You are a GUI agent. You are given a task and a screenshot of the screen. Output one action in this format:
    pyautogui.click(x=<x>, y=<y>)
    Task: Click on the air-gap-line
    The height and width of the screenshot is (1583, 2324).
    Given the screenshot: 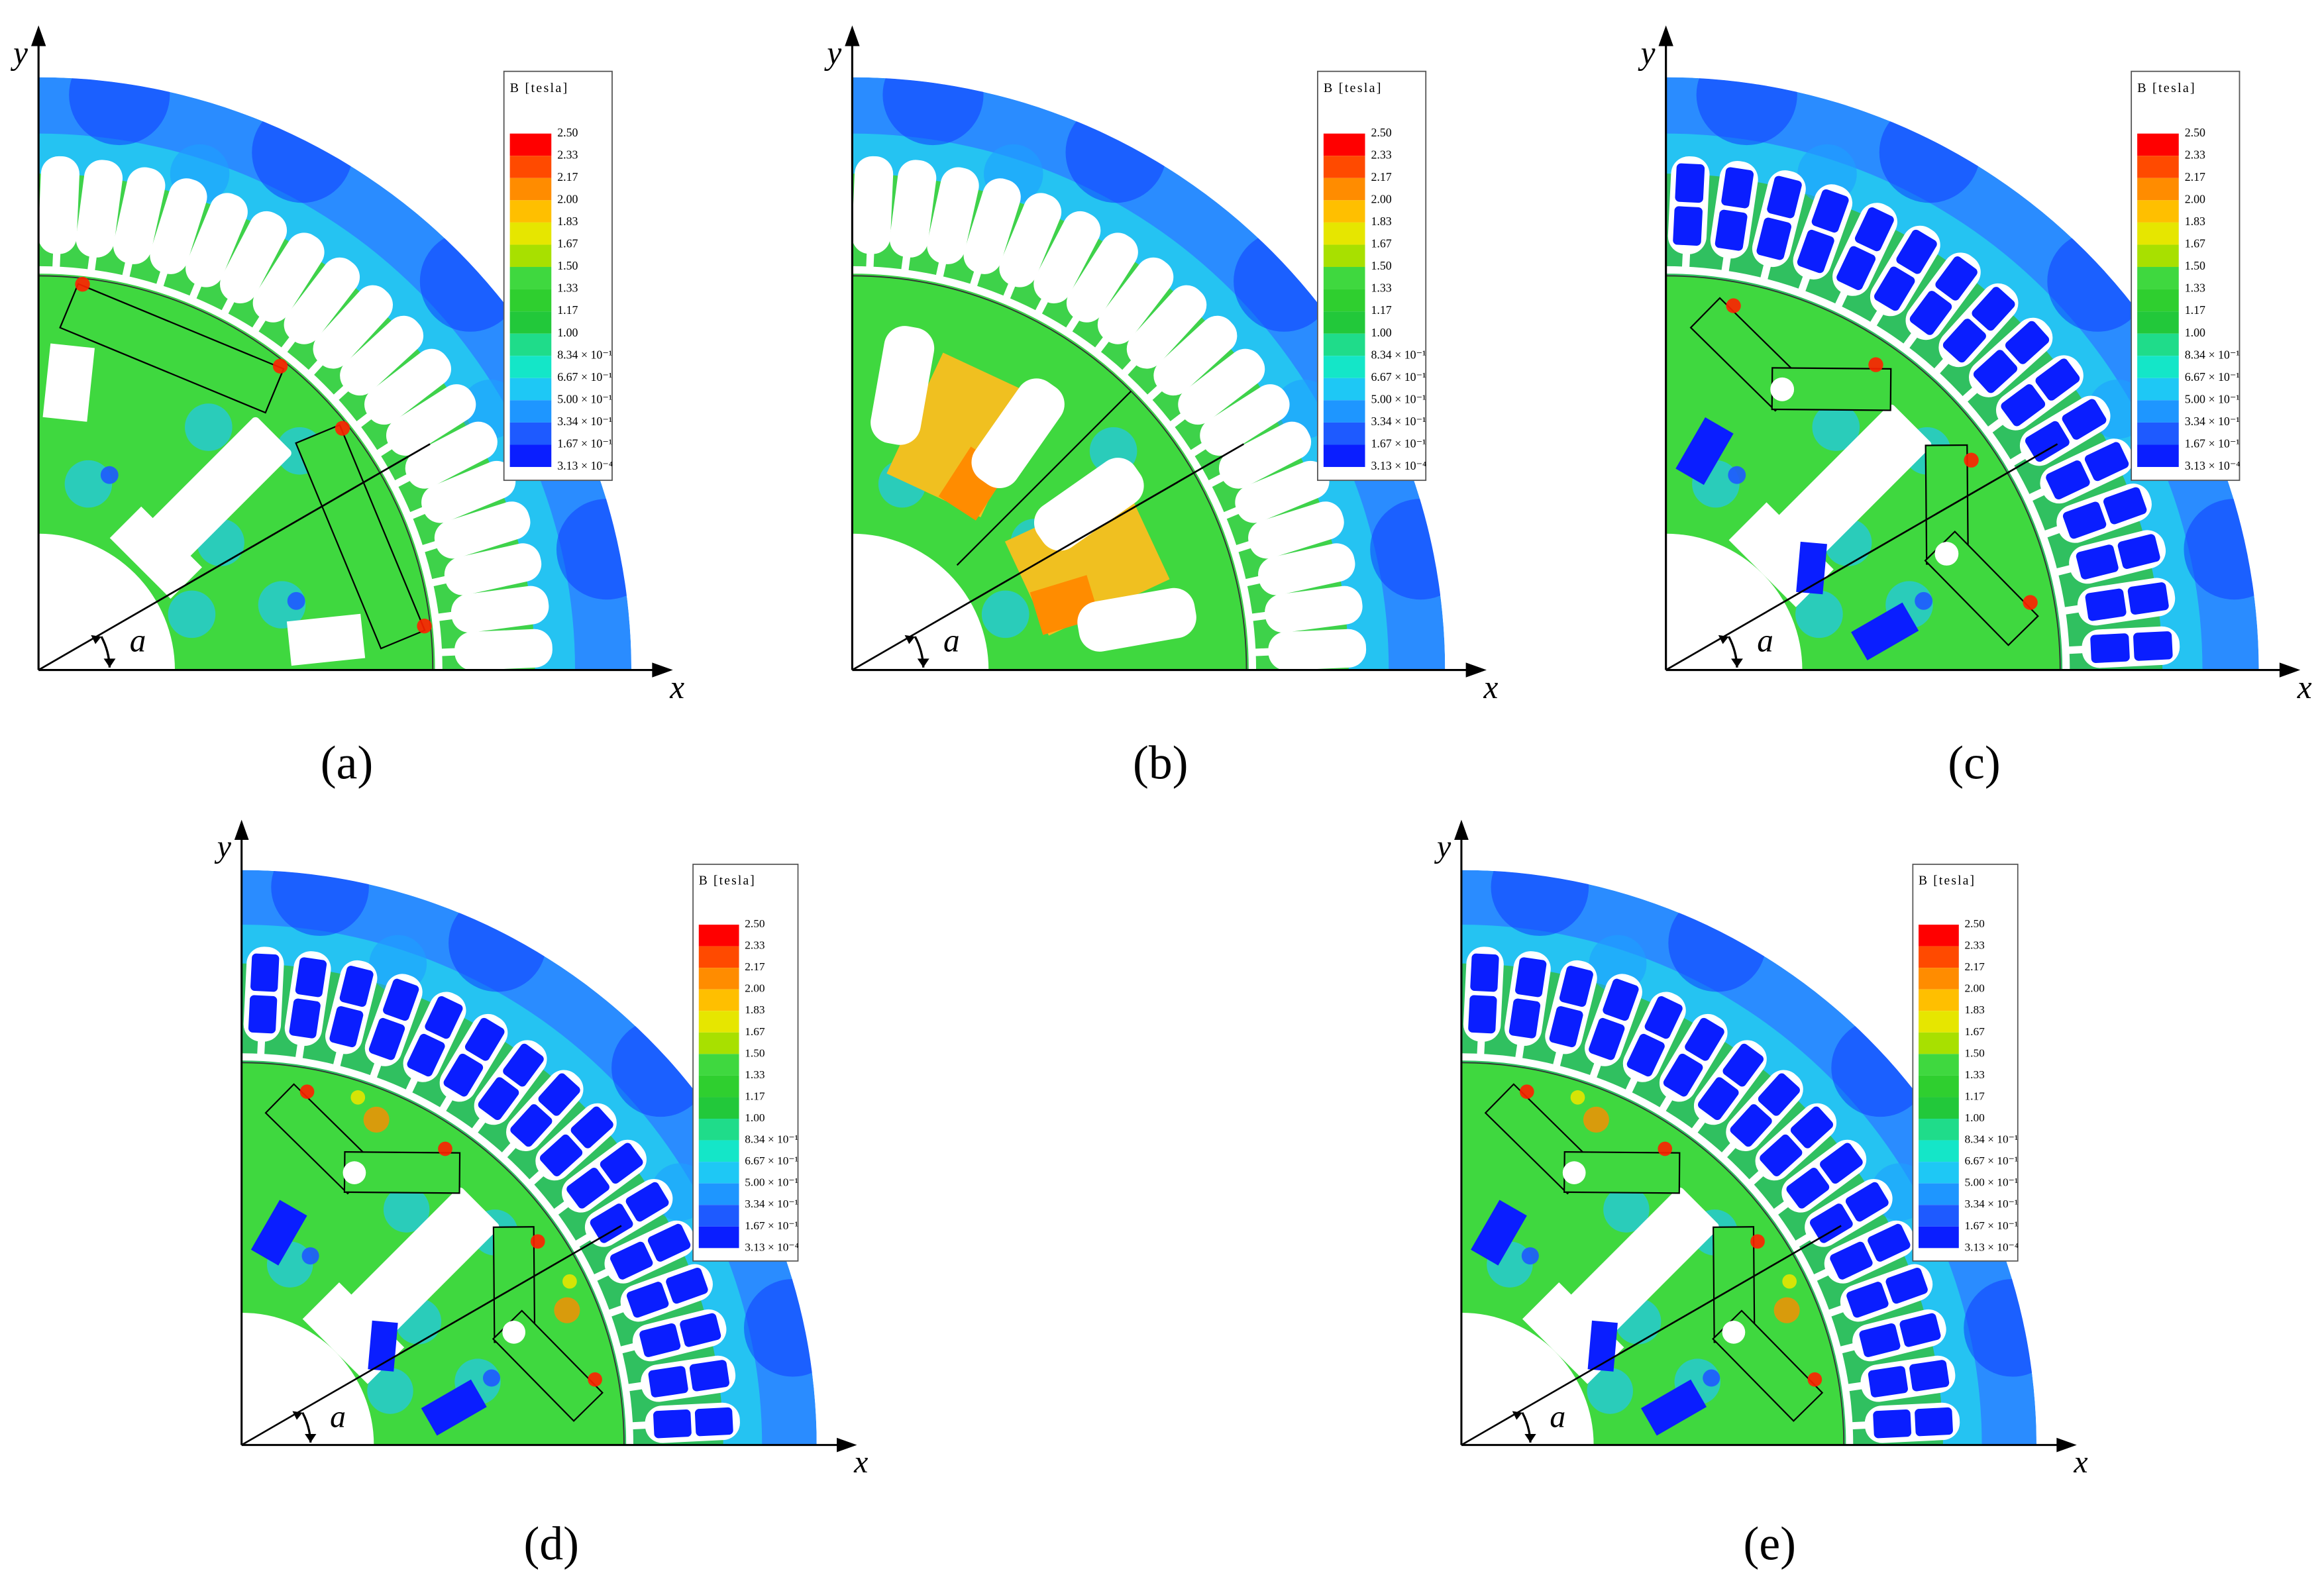 What is the action you would take?
    pyautogui.click(x=433, y=1253)
    